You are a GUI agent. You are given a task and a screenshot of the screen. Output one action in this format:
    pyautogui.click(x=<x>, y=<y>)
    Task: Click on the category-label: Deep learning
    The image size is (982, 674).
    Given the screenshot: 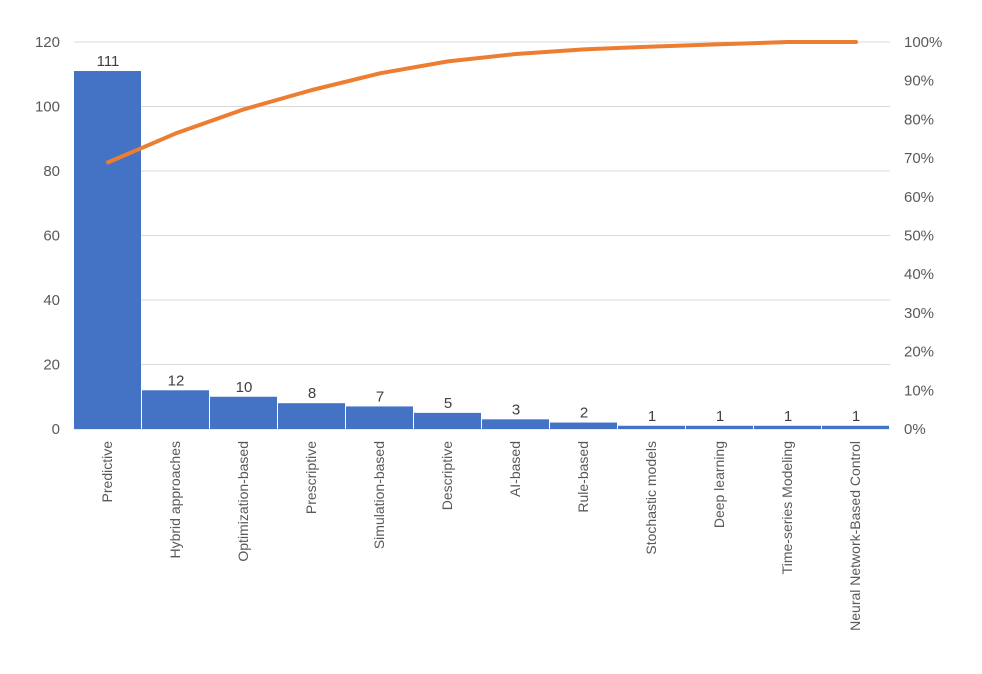 What is the action you would take?
    pyautogui.click(x=719, y=484)
    